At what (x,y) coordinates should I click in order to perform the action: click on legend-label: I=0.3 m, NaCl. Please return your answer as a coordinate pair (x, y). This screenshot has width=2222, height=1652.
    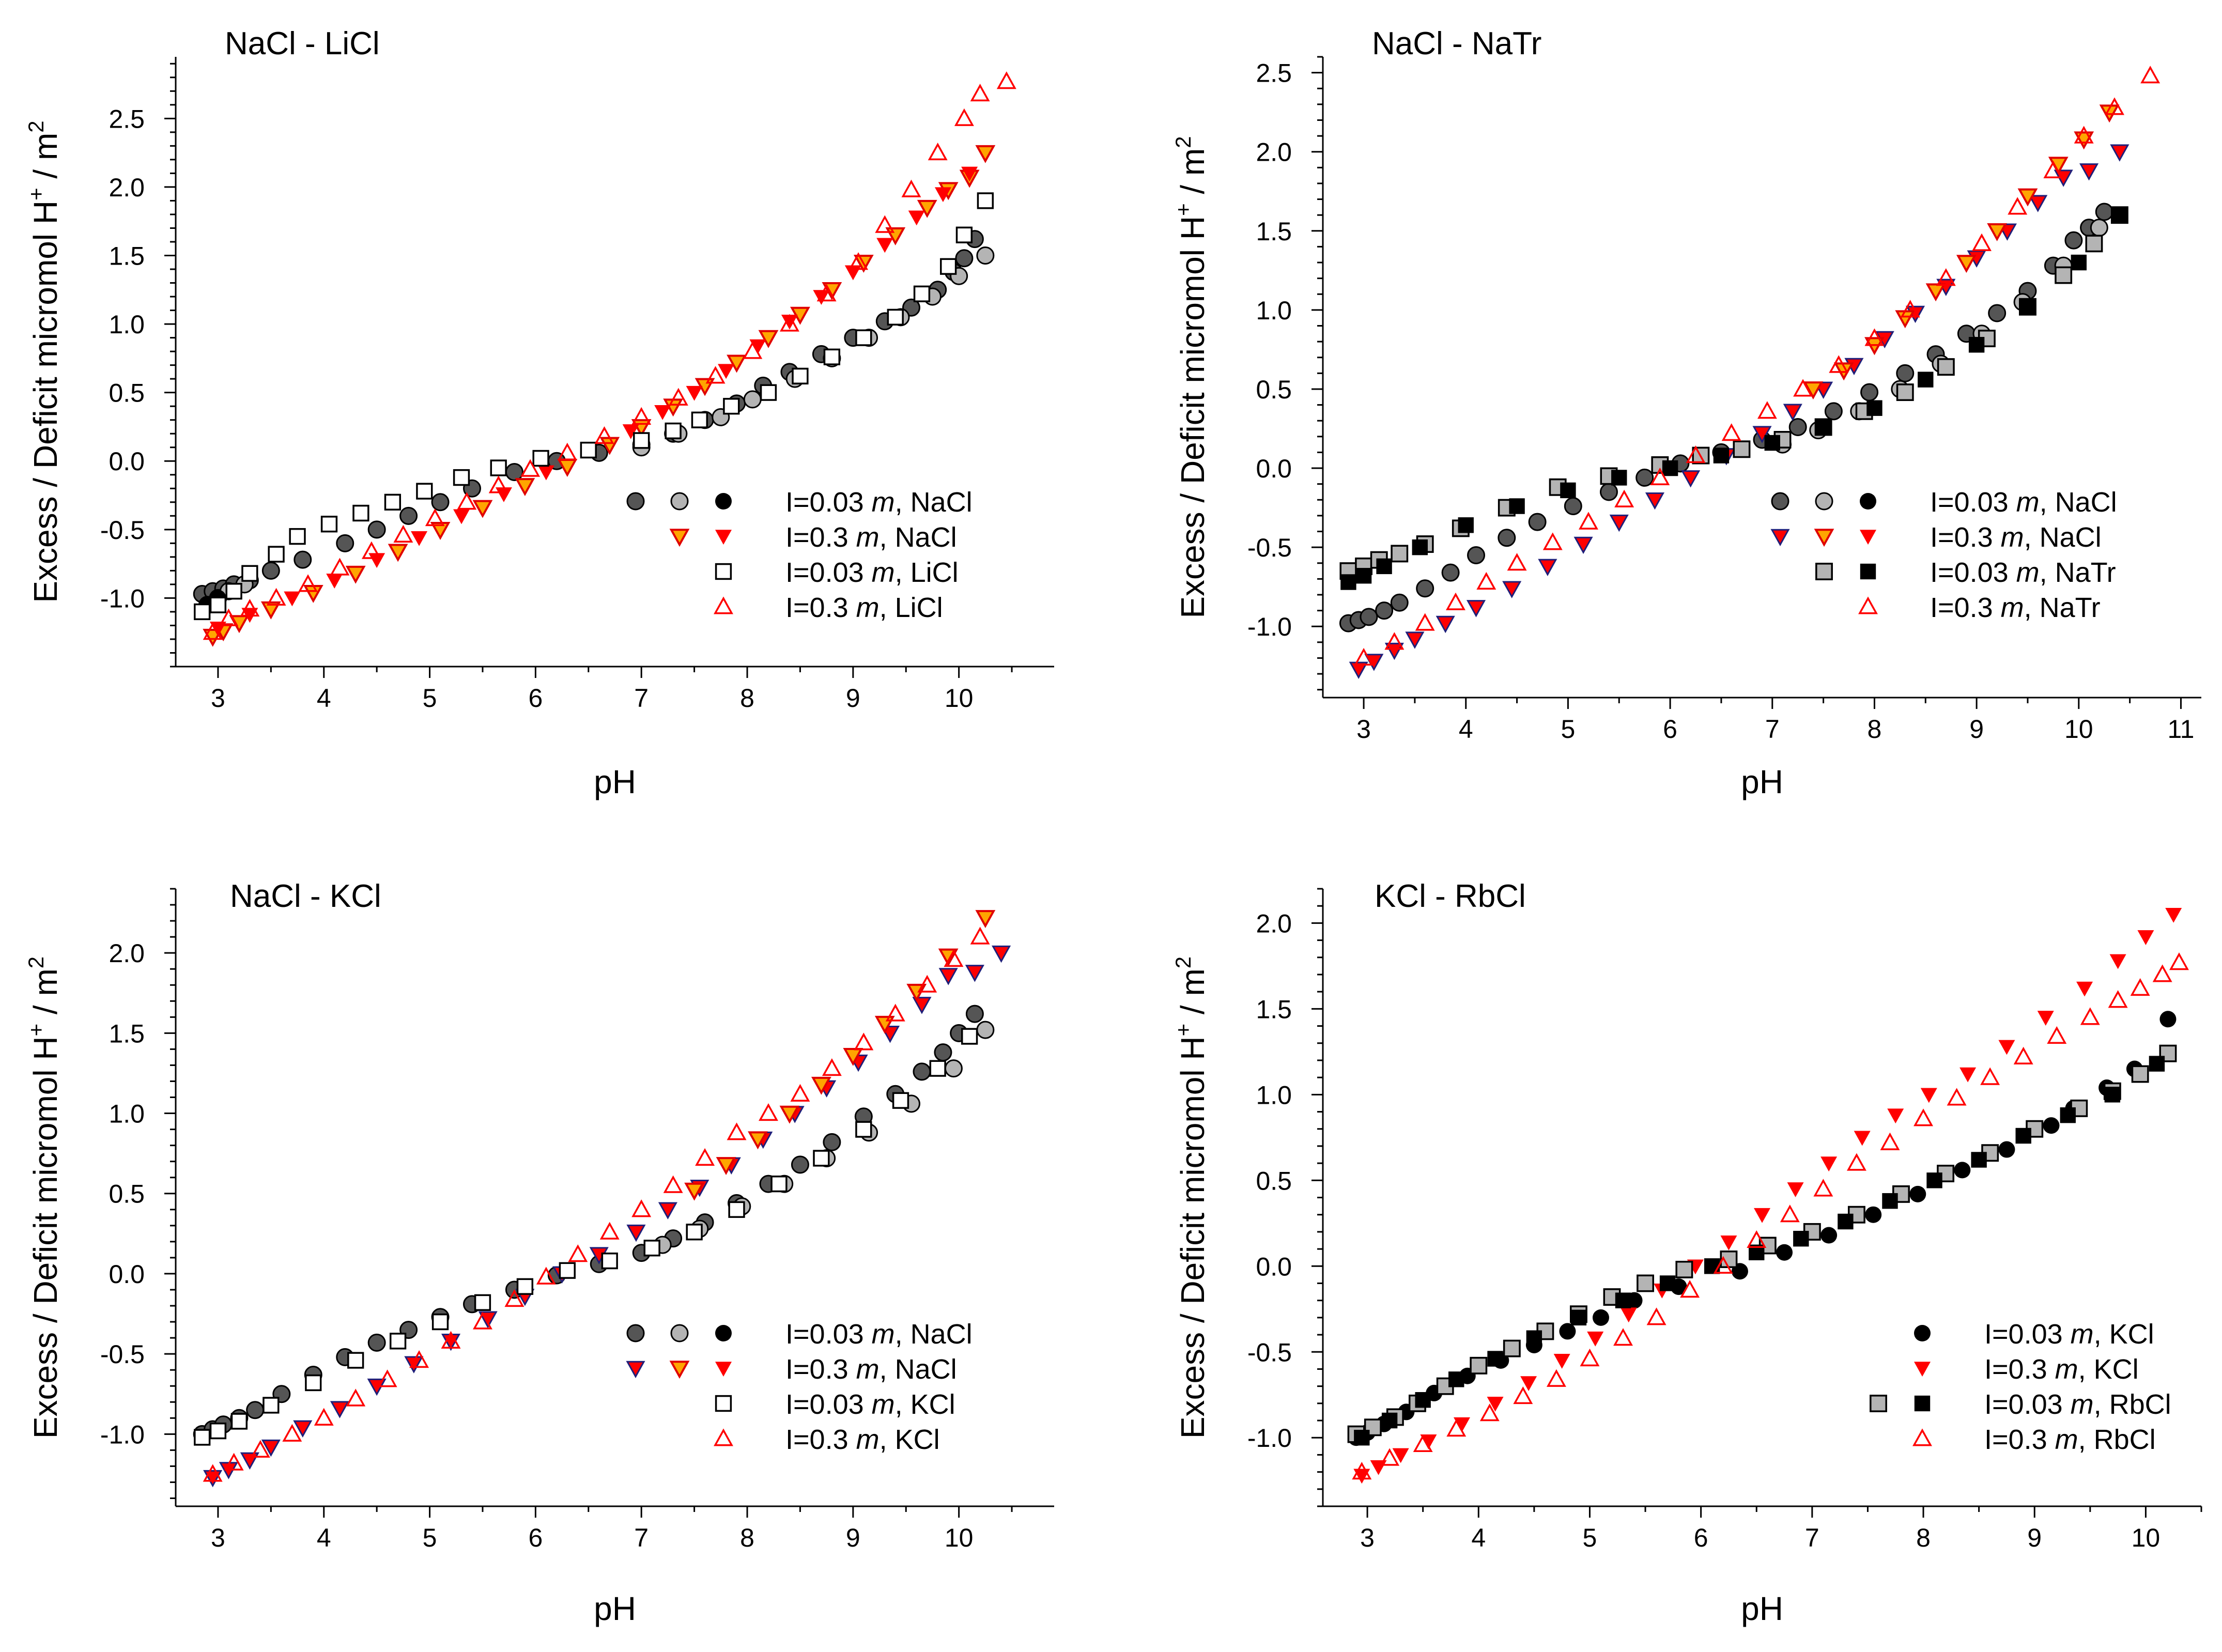
    Looking at the image, I should click on (871, 537).